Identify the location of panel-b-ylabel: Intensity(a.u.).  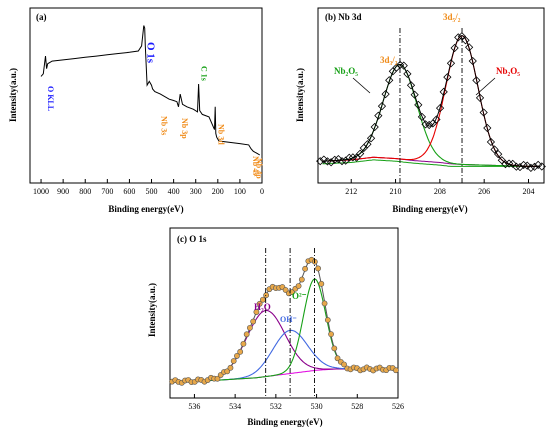
(300, 95).